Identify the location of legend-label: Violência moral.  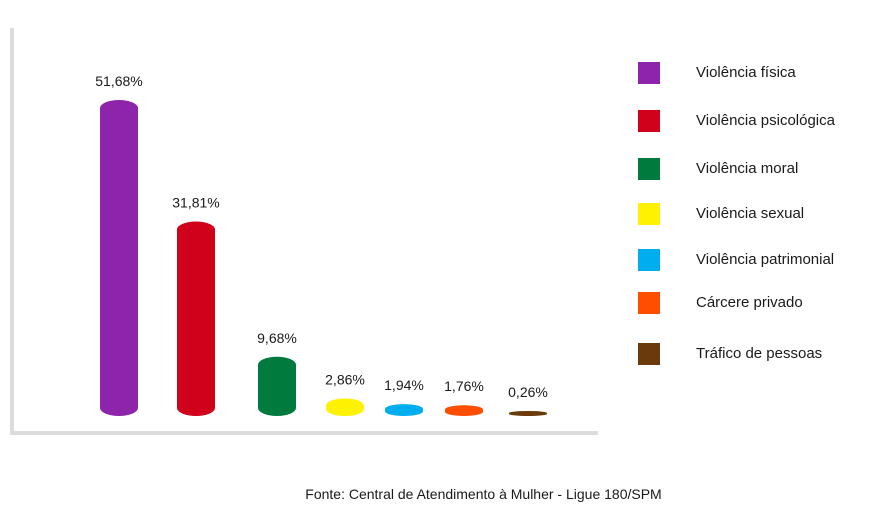
(747, 168).